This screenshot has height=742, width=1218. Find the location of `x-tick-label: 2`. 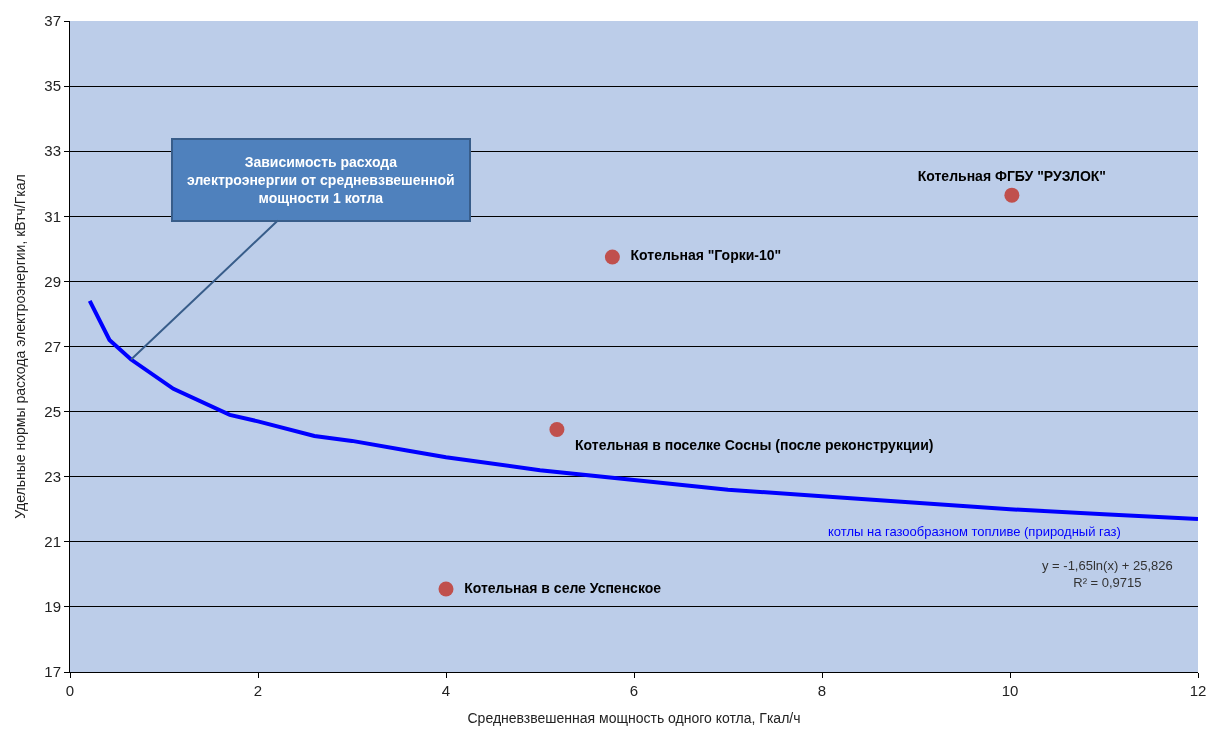

x-tick-label: 2 is located at coordinates (258, 690).